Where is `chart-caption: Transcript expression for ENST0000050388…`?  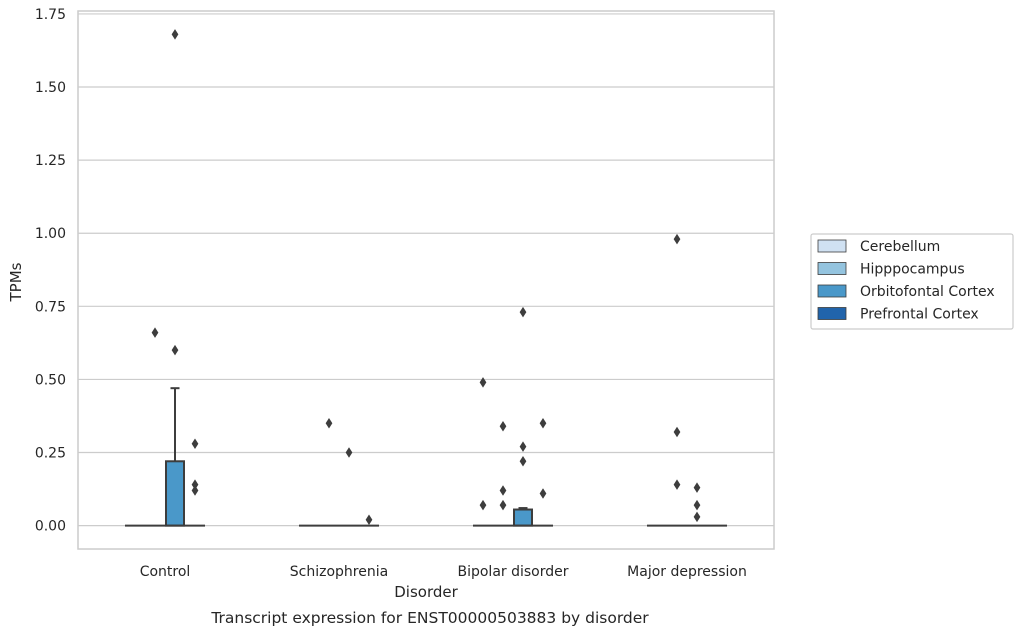 chart-caption: Transcript expression for ENST0000050388… is located at coordinates (429, 618).